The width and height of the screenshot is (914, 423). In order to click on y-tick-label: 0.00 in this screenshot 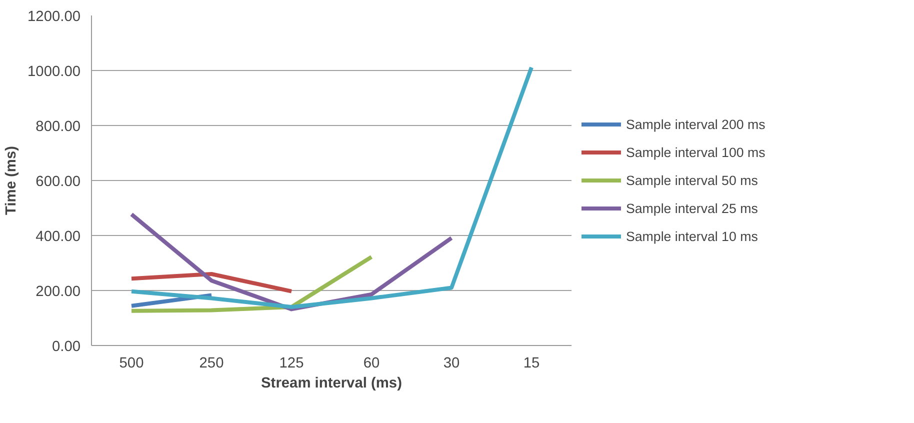, I will do `click(66, 347)`.